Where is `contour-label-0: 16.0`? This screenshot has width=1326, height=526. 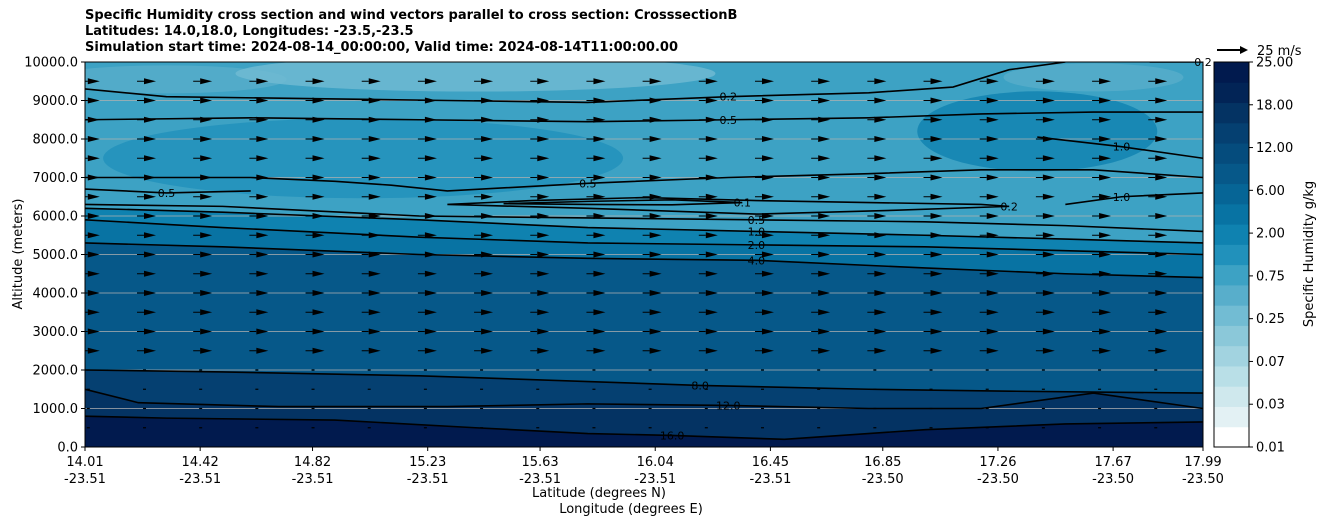
contour-label-0: 16.0 is located at coordinates (672, 435).